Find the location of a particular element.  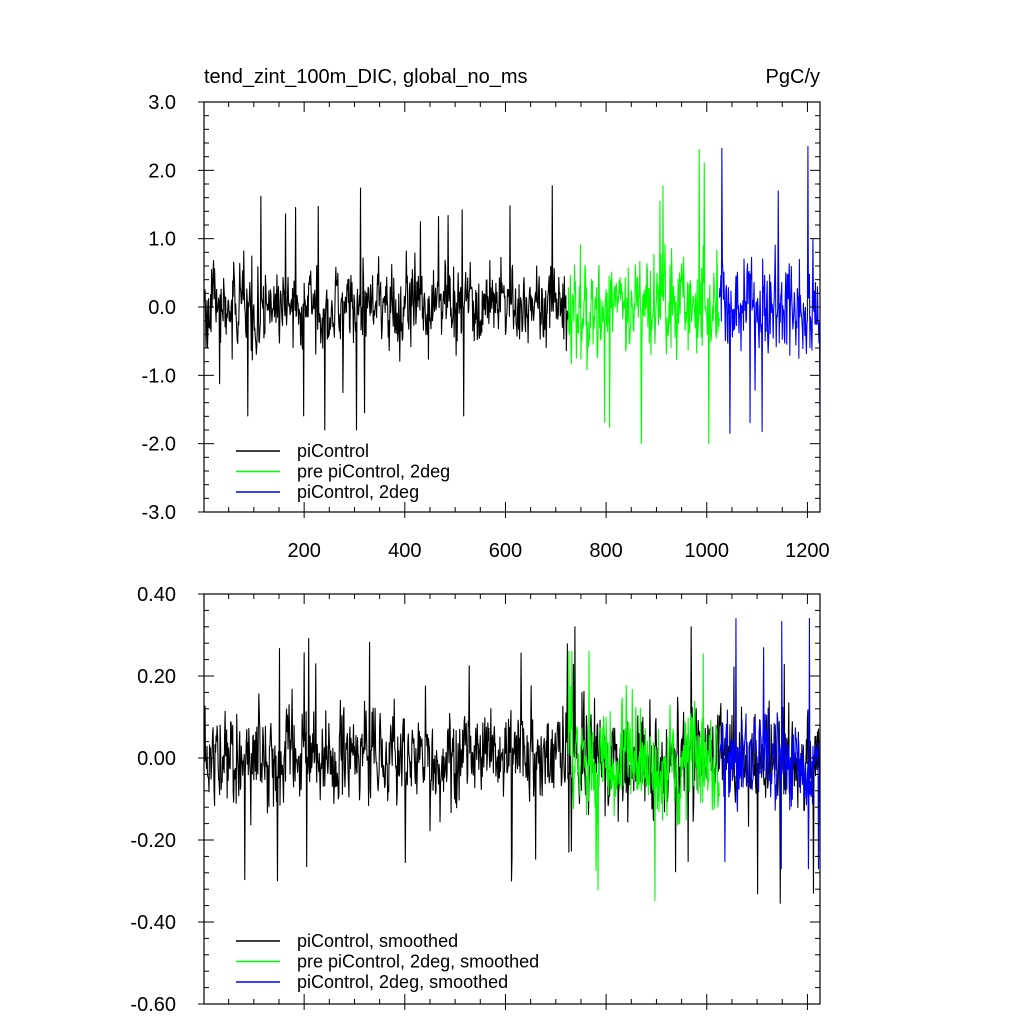

legend-label-picontrol-2deg: piControl, 2deg is located at coordinates (358, 492).